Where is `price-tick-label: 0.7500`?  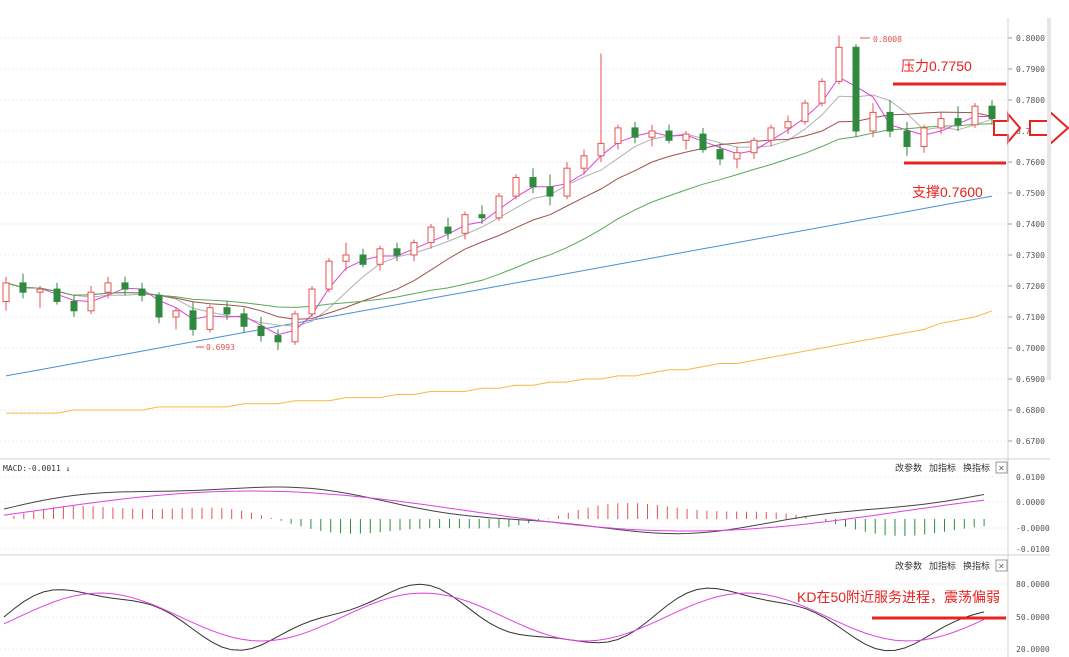
price-tick-label: 0.7500 is located at coordinates (1030, 193).